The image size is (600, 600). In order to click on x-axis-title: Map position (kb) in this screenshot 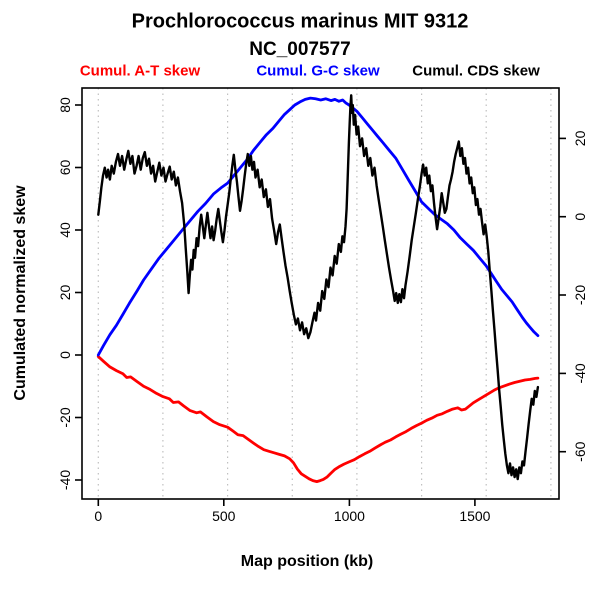, I will do `click(307, 561)`.